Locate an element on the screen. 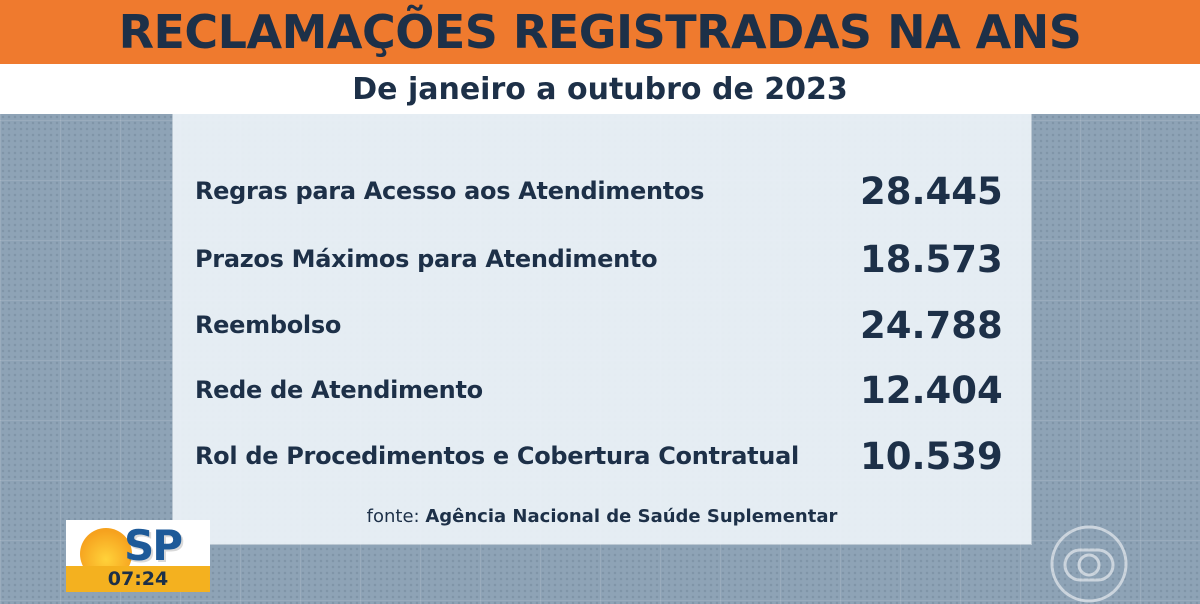 The width and height of the screenshot is (1200, 604). sun-icon is located at coordinates (106, 547).